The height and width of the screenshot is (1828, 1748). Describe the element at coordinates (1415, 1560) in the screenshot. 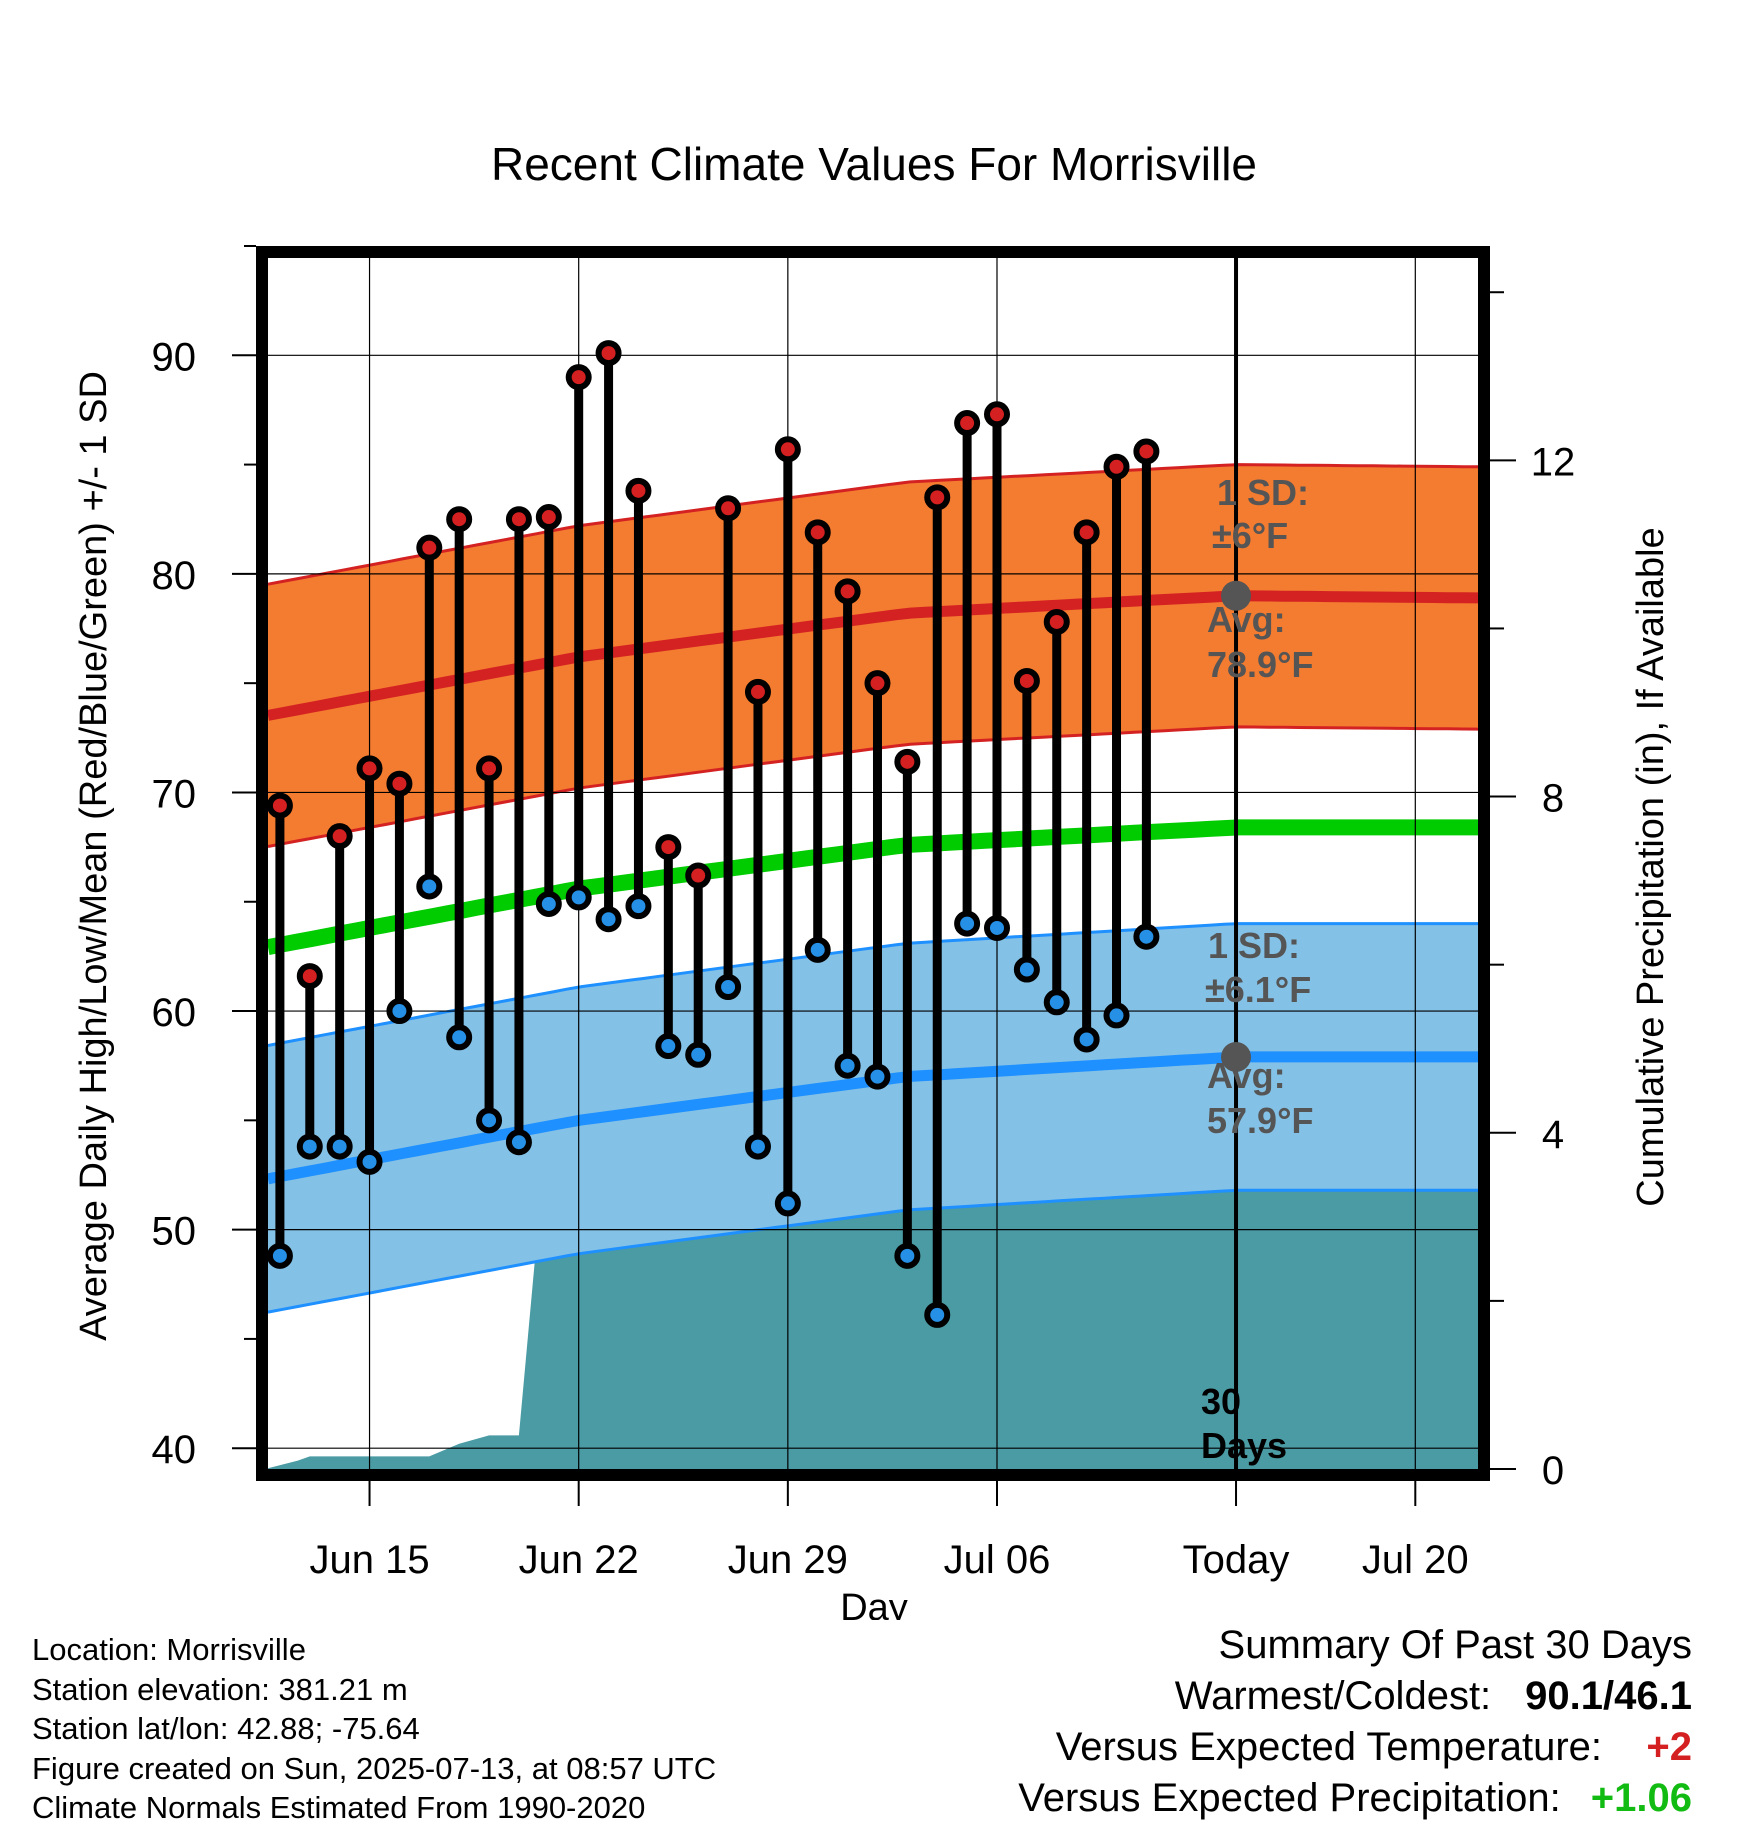

I see `x-tick-label: Jul 20` at that location.